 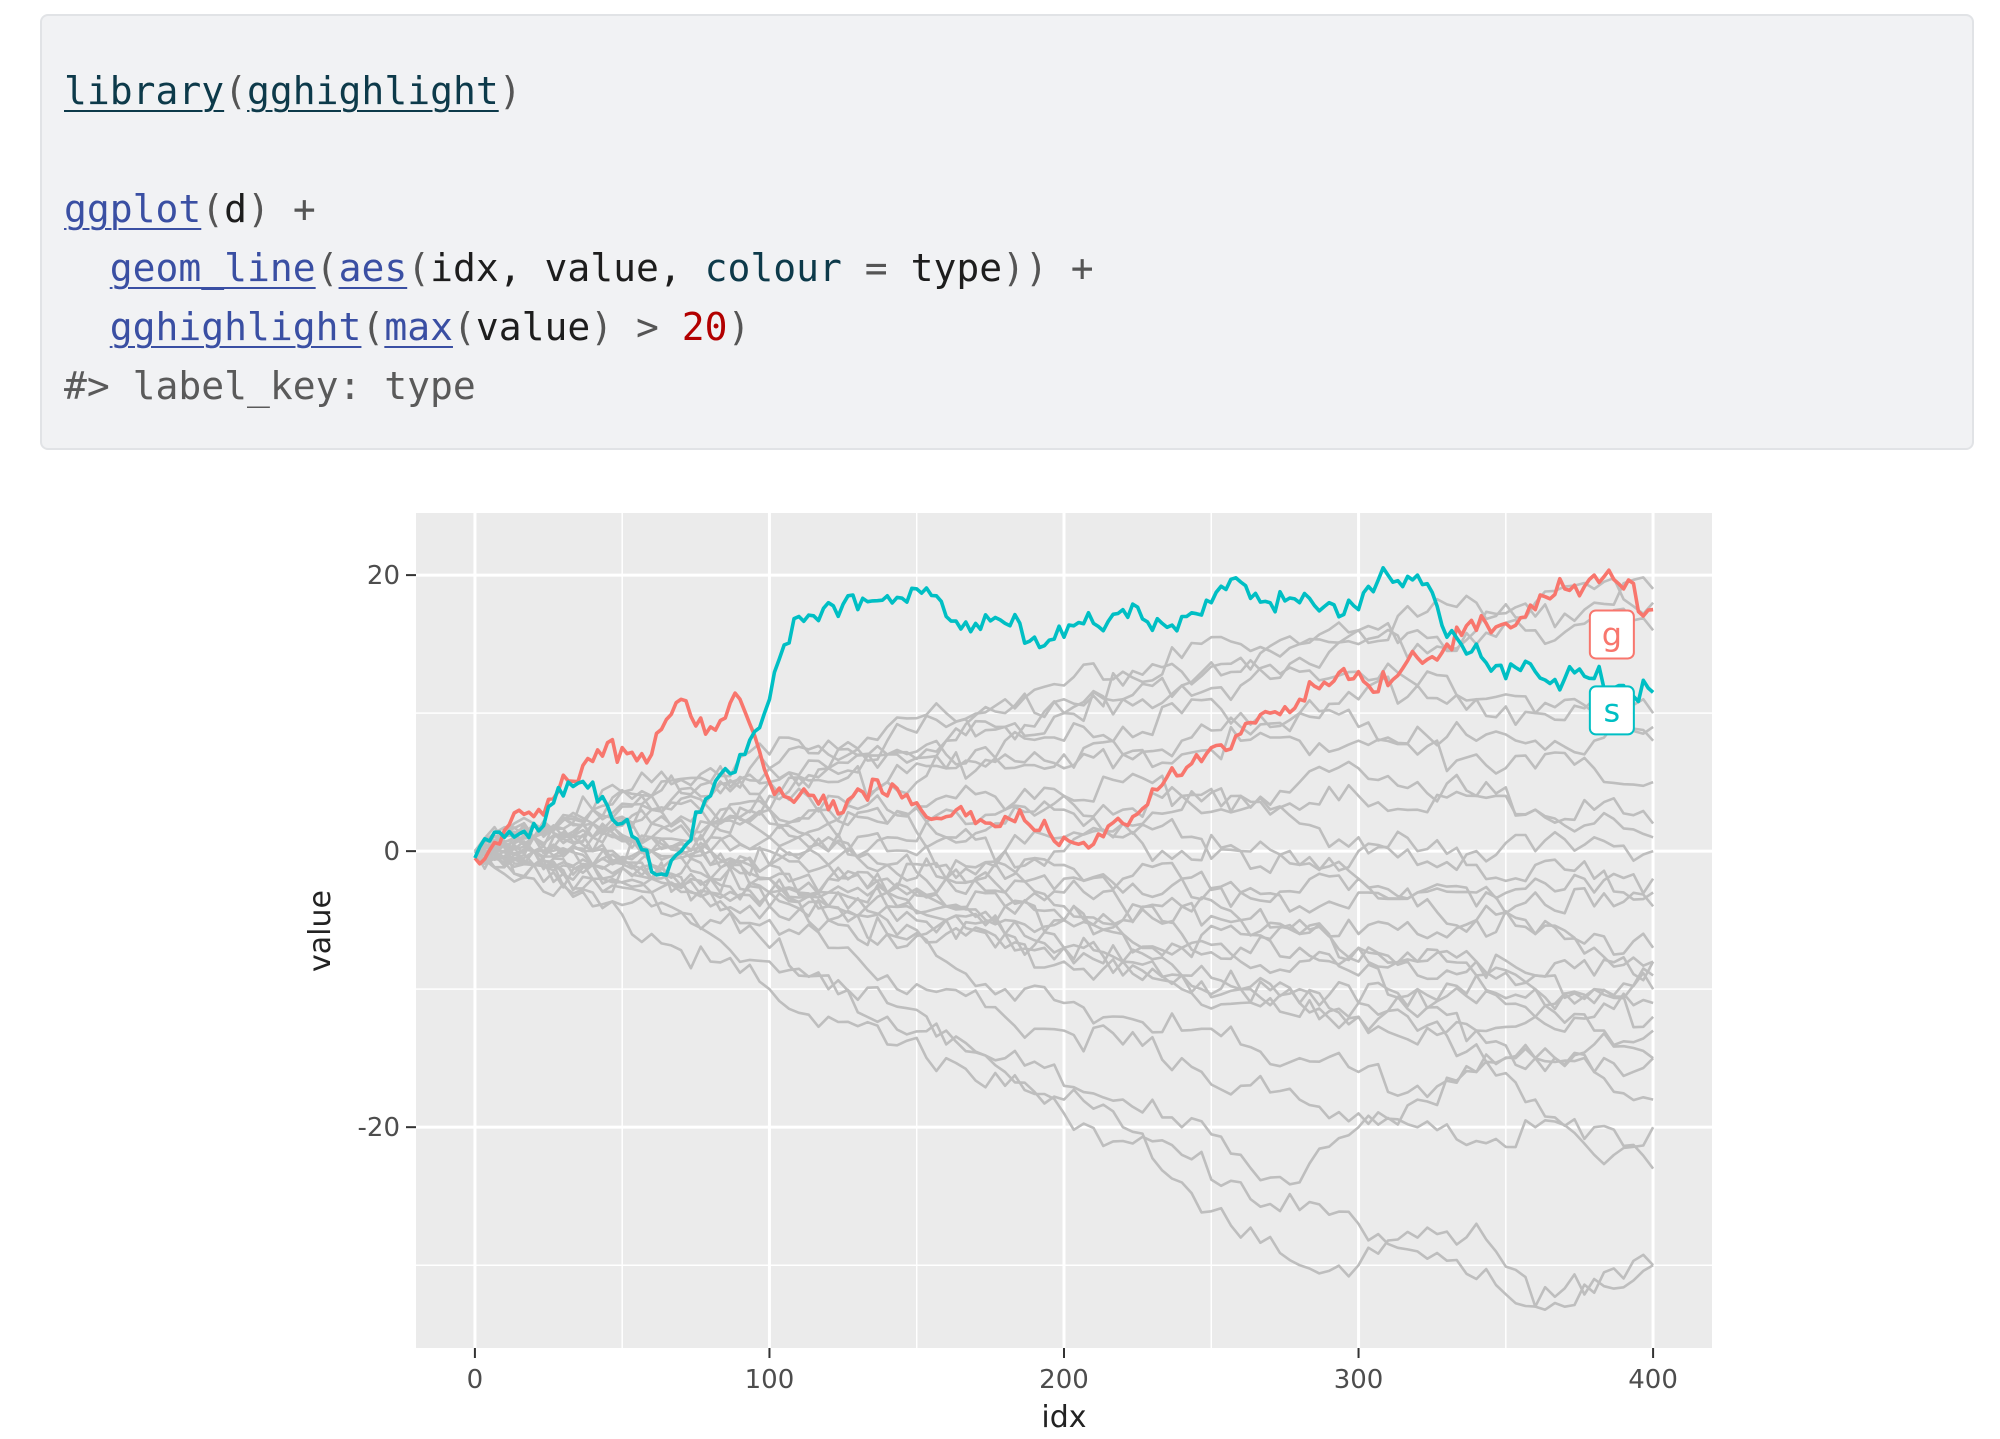 What do you see at coordinates (133, 209) in the screenshot?
I see `code-fn-ggplot: ggplot` at bounding box center [133, 209].